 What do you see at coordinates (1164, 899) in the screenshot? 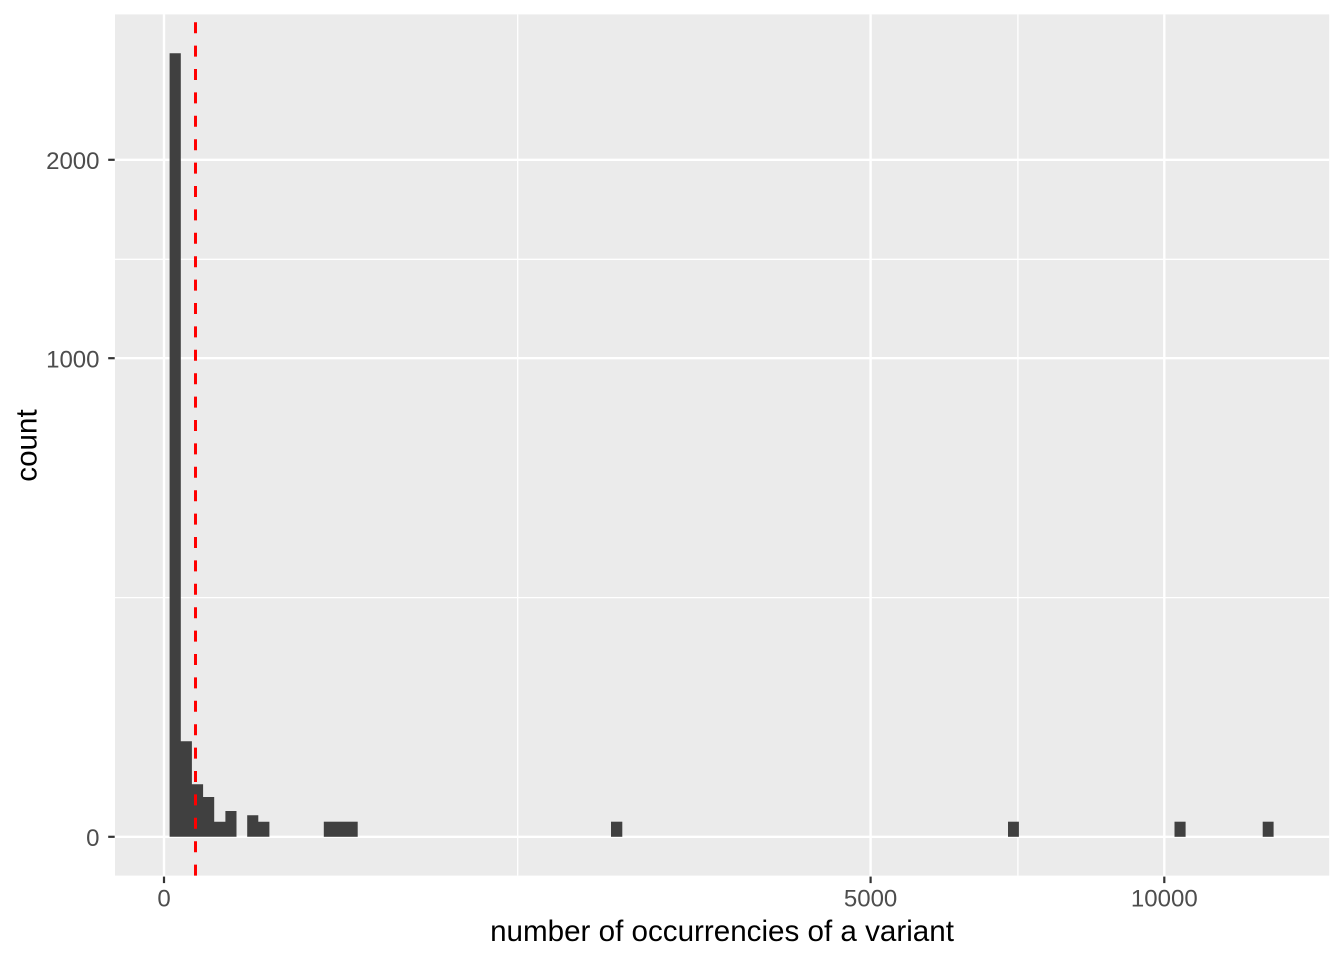
I see `svg-text: 10000` at bounding box center [1164, 899].